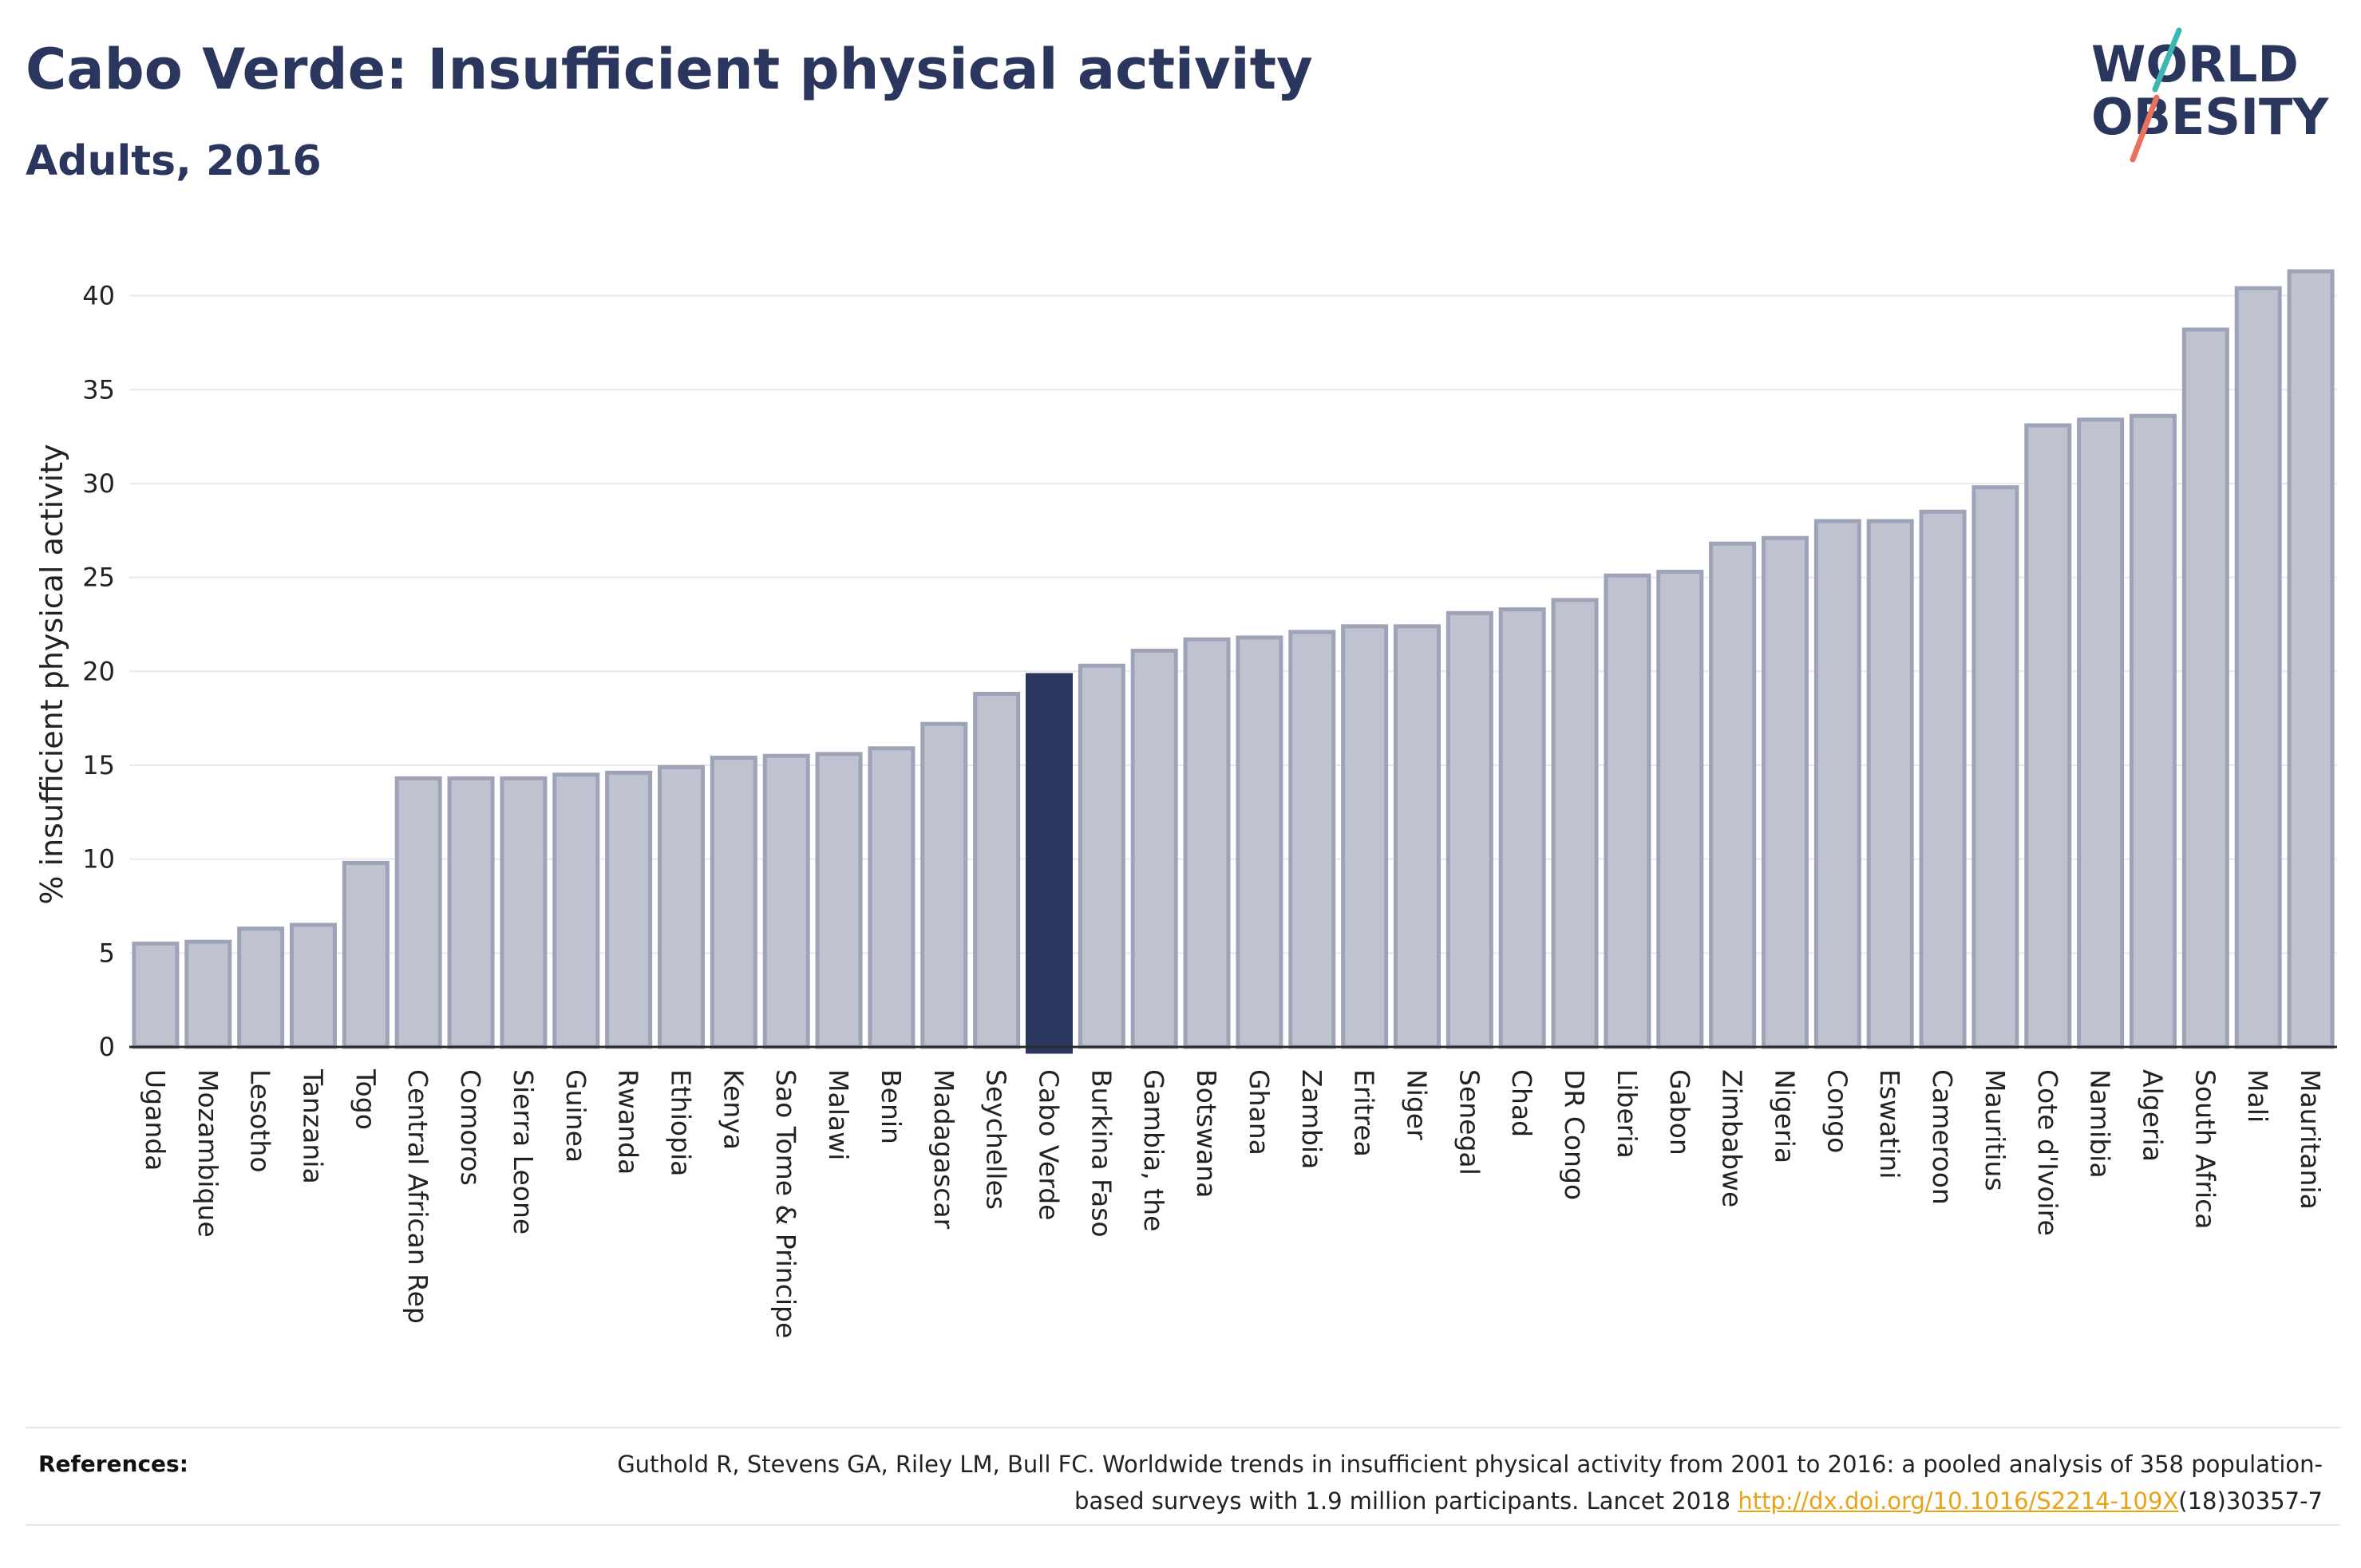 This screenshot has width=2361, height=1568. Describe the element at coordinates (98, 296) in the screenshot. I see `y-tick-label: 40` at that location.